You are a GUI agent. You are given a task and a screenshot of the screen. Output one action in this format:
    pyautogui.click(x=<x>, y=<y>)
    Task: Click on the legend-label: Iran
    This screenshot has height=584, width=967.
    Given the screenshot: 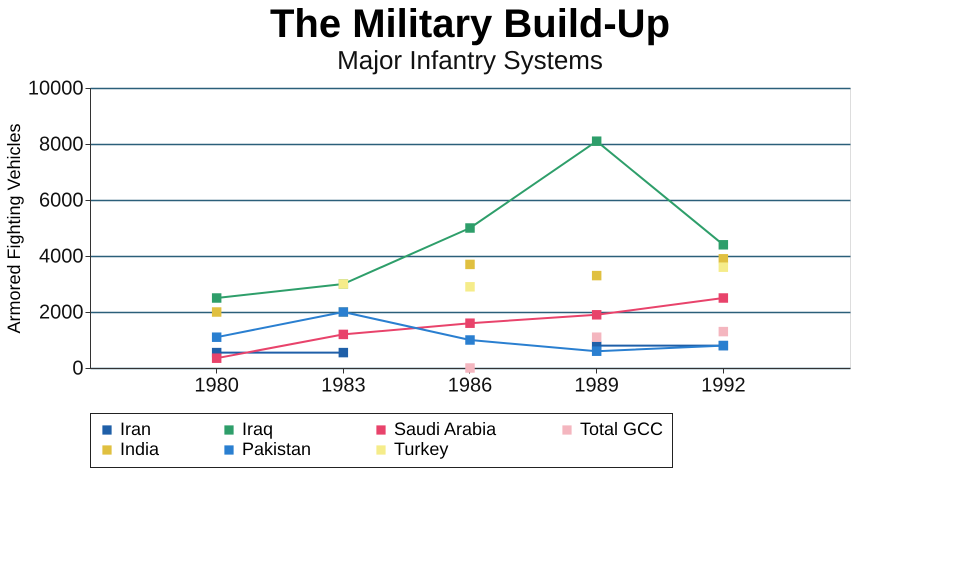 What is the action you would take?
    pyautogui.click(x=136, y=429)
    